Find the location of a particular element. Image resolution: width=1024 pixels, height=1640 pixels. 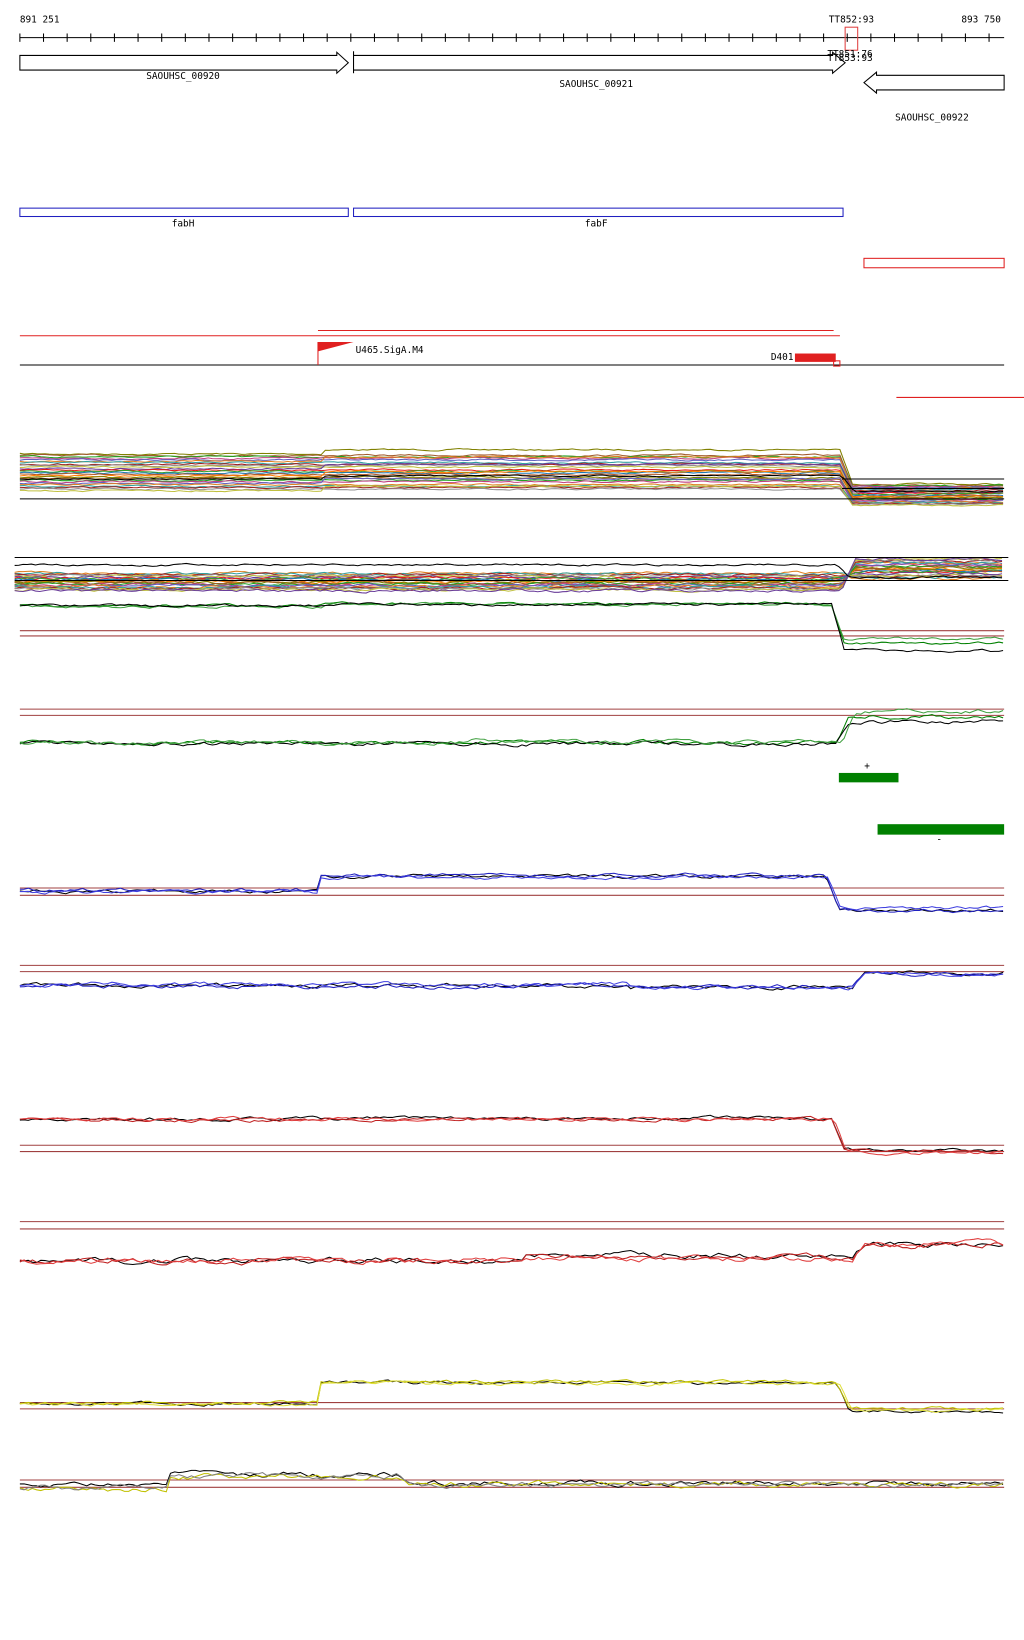

marker-box is located at coordinates (851, 38).